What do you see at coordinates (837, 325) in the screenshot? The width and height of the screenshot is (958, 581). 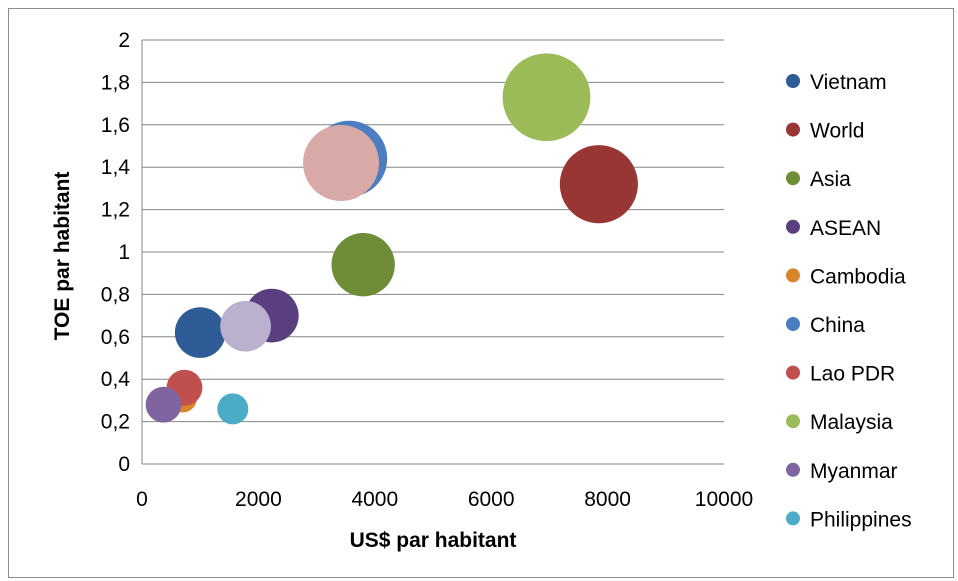 I see `legend-label: China` at bounding box center [837, 325].